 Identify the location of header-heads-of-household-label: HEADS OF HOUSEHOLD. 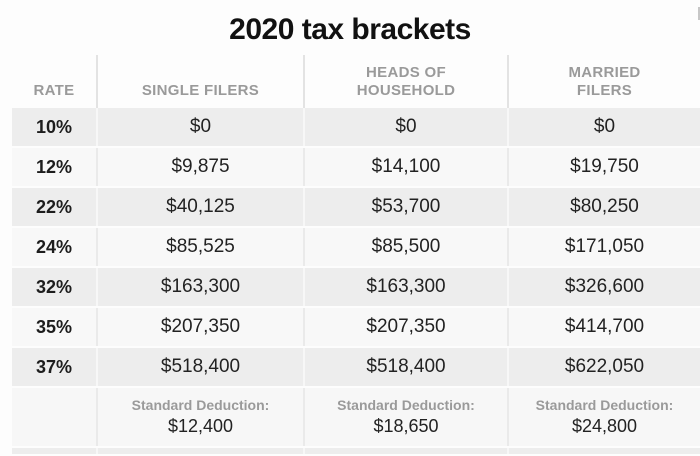
(406, 81).